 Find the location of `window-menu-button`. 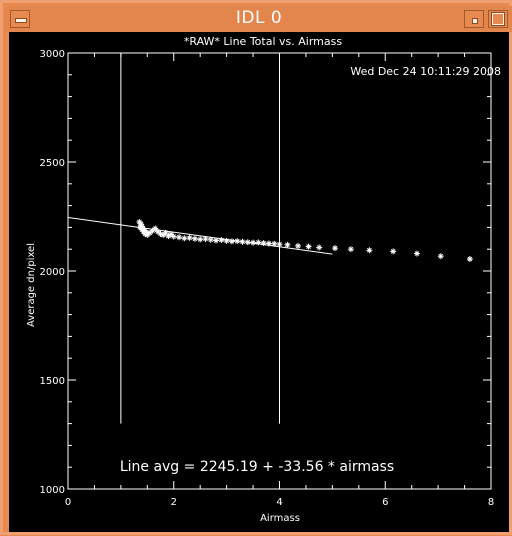

window-menu-button is located at coordinates (20, 19).